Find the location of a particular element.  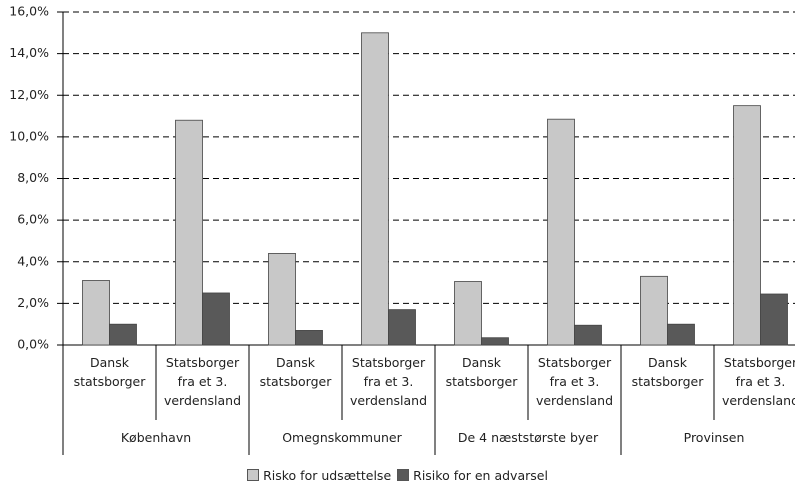

y-tick-label: 4,0% is located at coordinates (33, 260).